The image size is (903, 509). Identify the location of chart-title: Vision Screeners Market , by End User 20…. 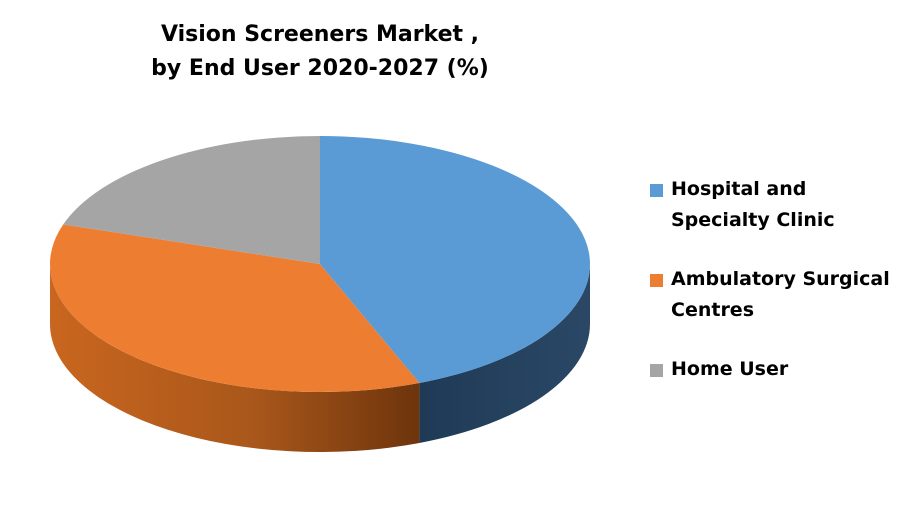
(320, 52).